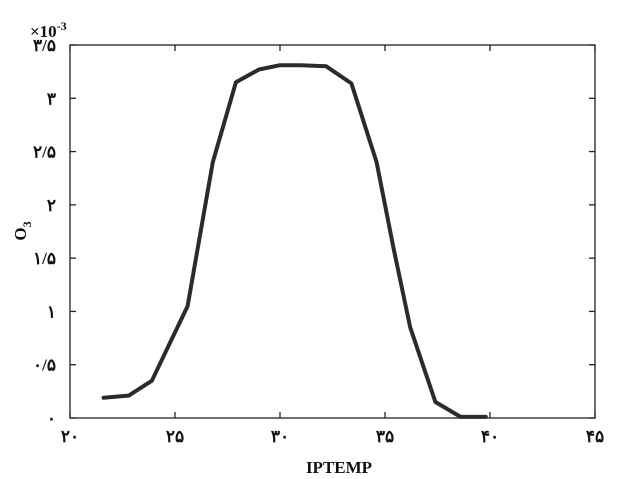  What do you see at coordinates (62, 26) in the screenshot?
I see `y-exponent-power: -3` at bounding box center [62, 26].